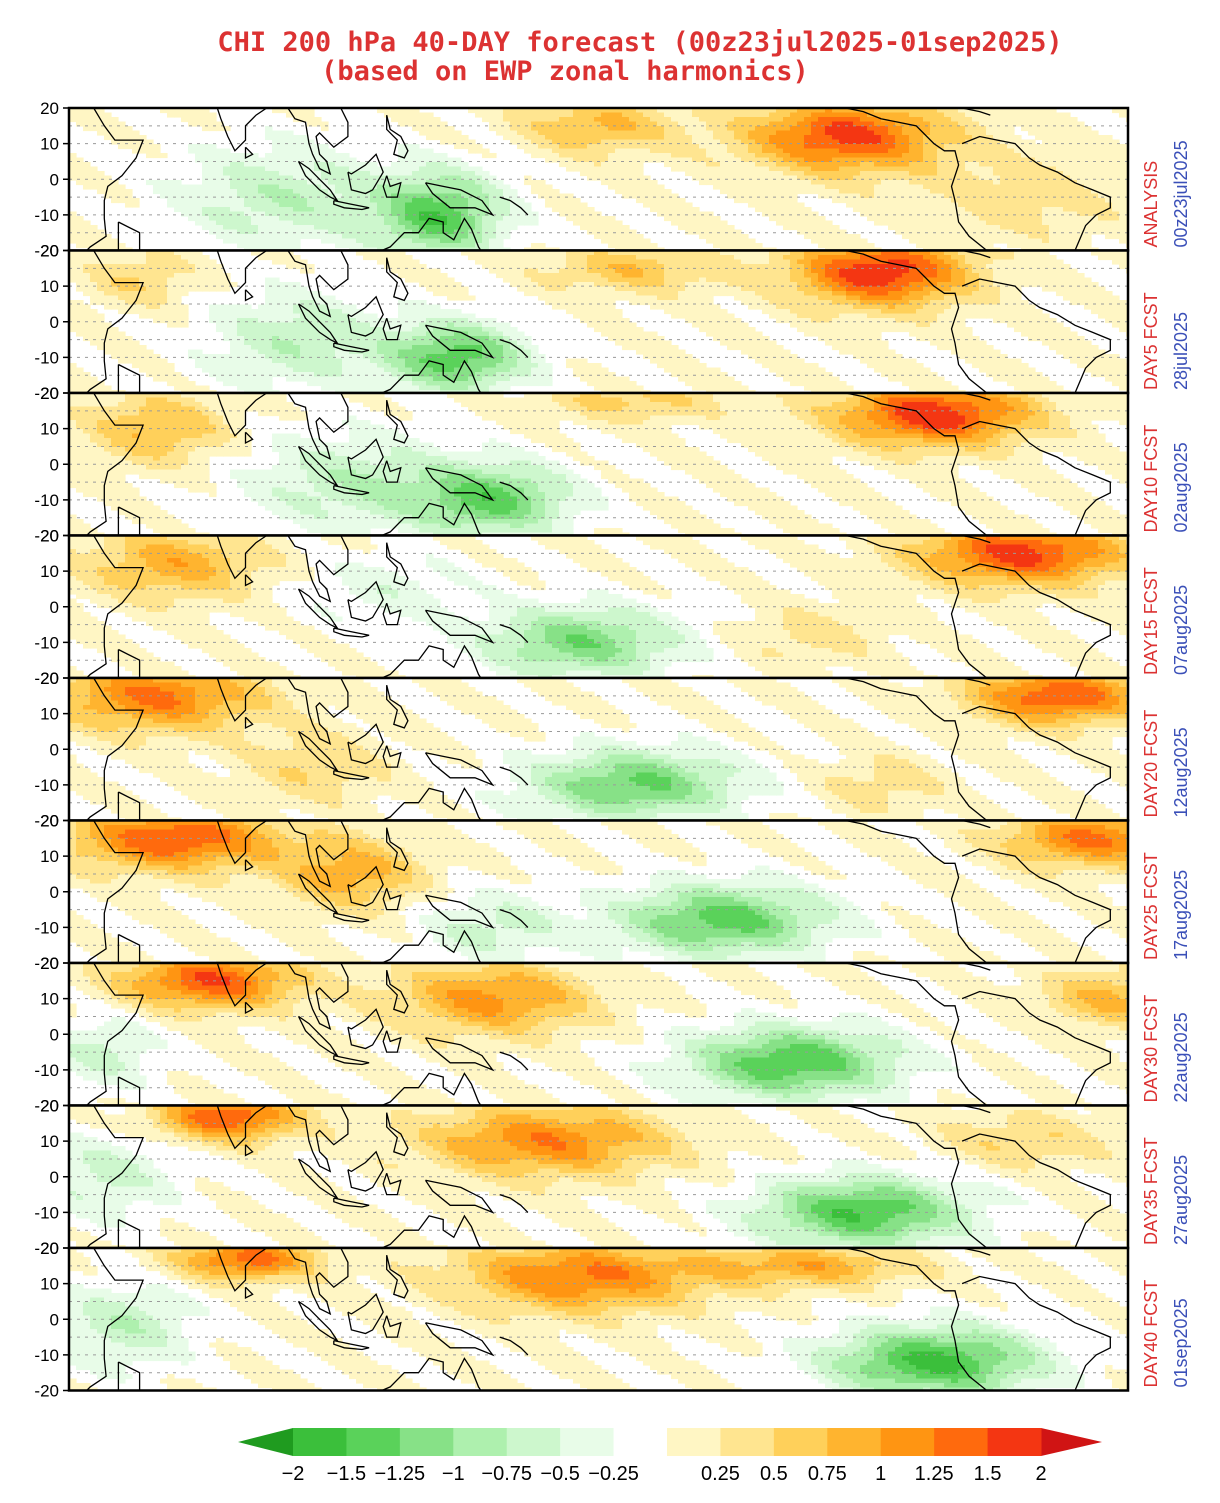  What do you see at coordinates (565, 71) in the screenshot?
I see `chart-subtitle: (based on EWP zonal harmonics)` at bounding box center [565, 71].